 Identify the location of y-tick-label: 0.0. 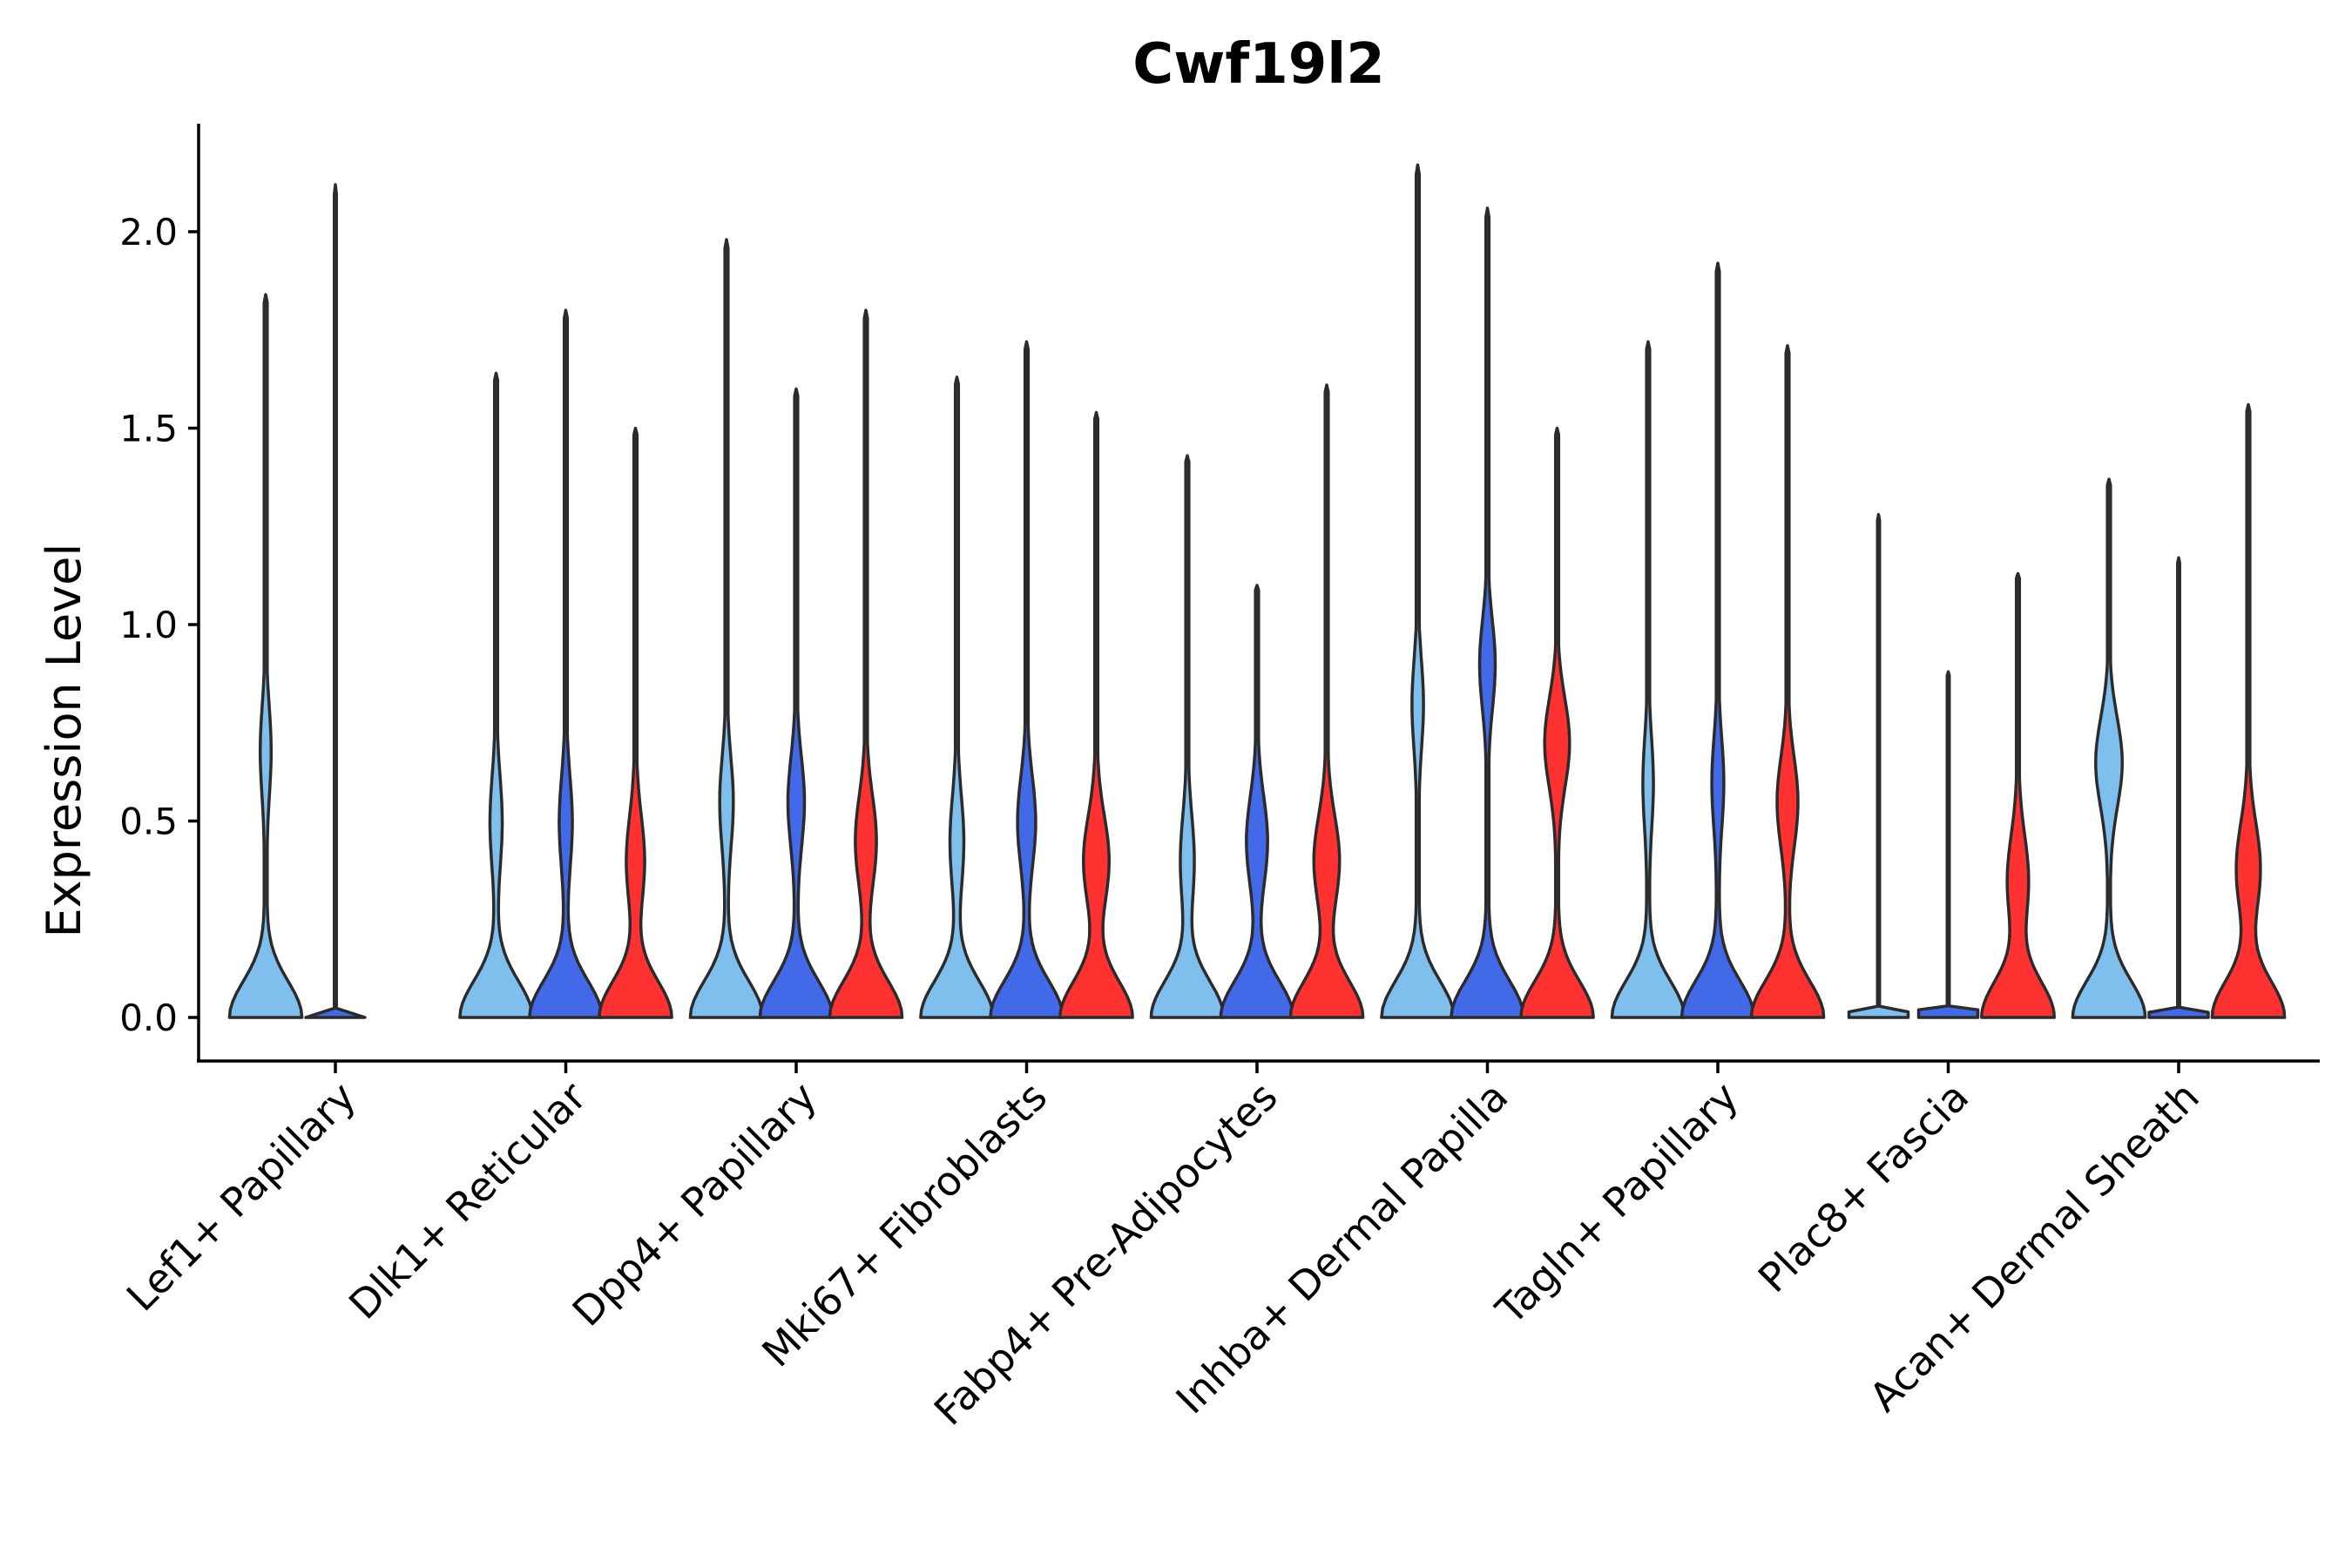
(148, 1018).